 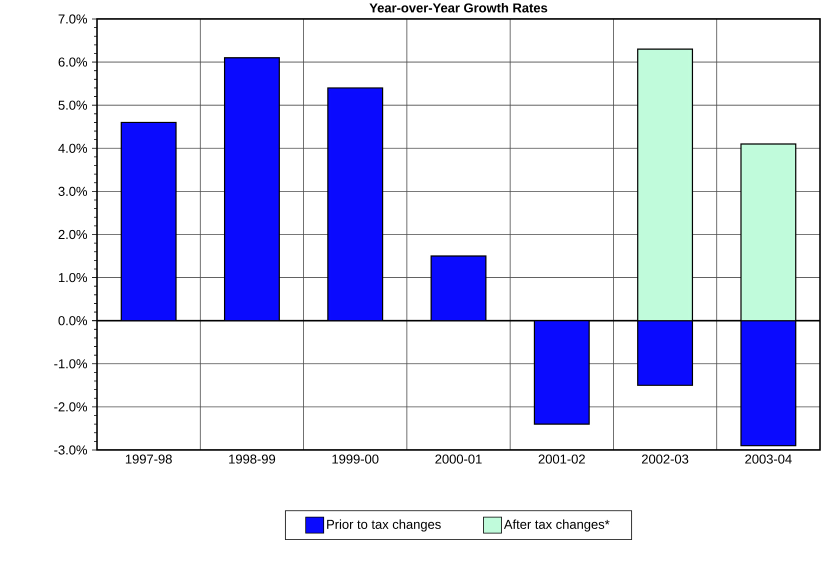 I want to click on y-tick-label: 7.0%, so click(x=73, y=19).